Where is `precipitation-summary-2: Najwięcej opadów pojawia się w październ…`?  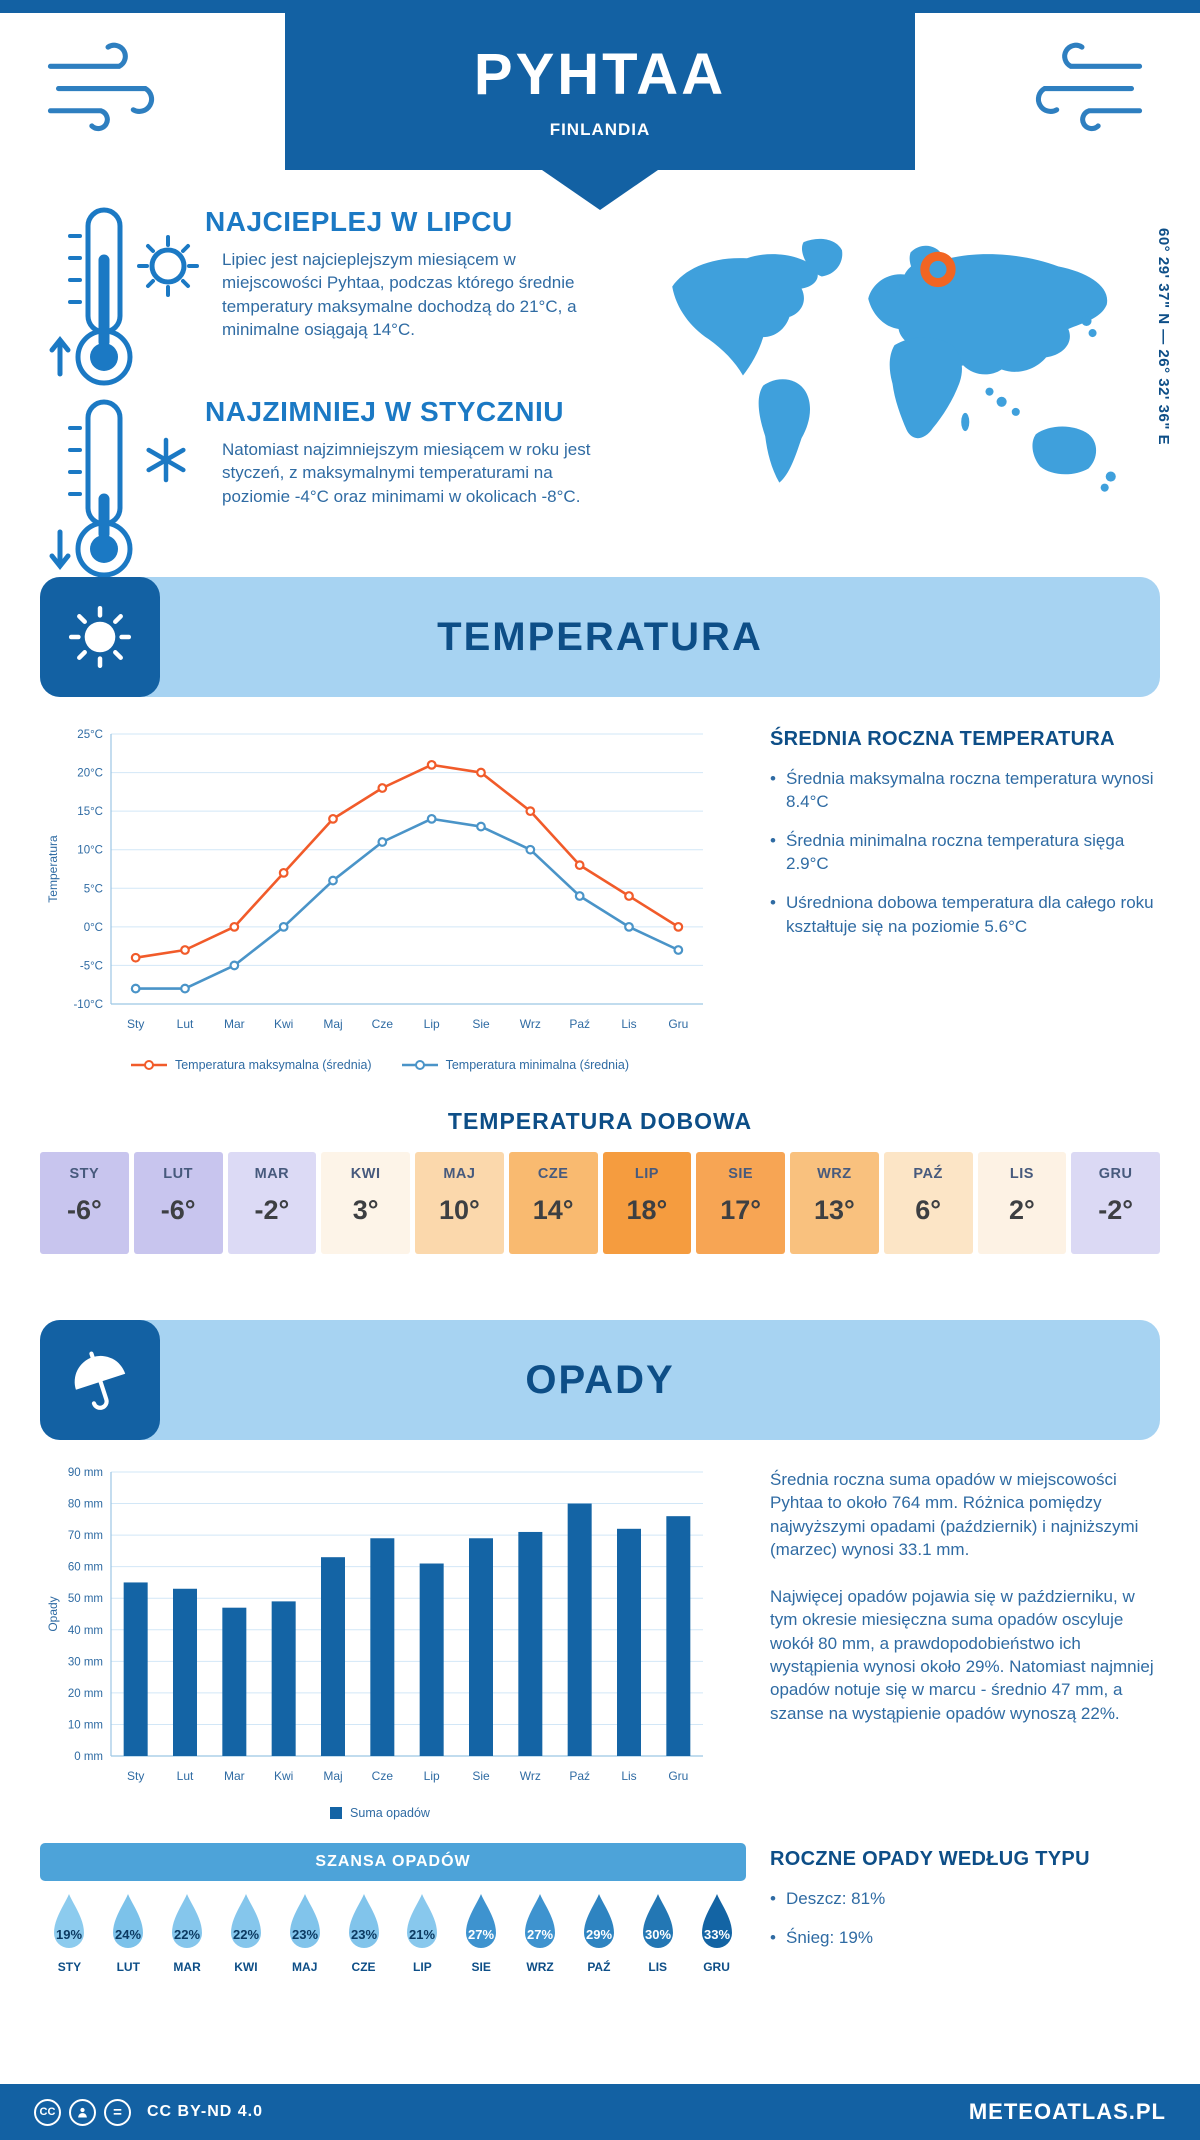 precipitation-summary-2: Najwięcej opadów pojawia się w październ… is located at coordinates (962, 1655).